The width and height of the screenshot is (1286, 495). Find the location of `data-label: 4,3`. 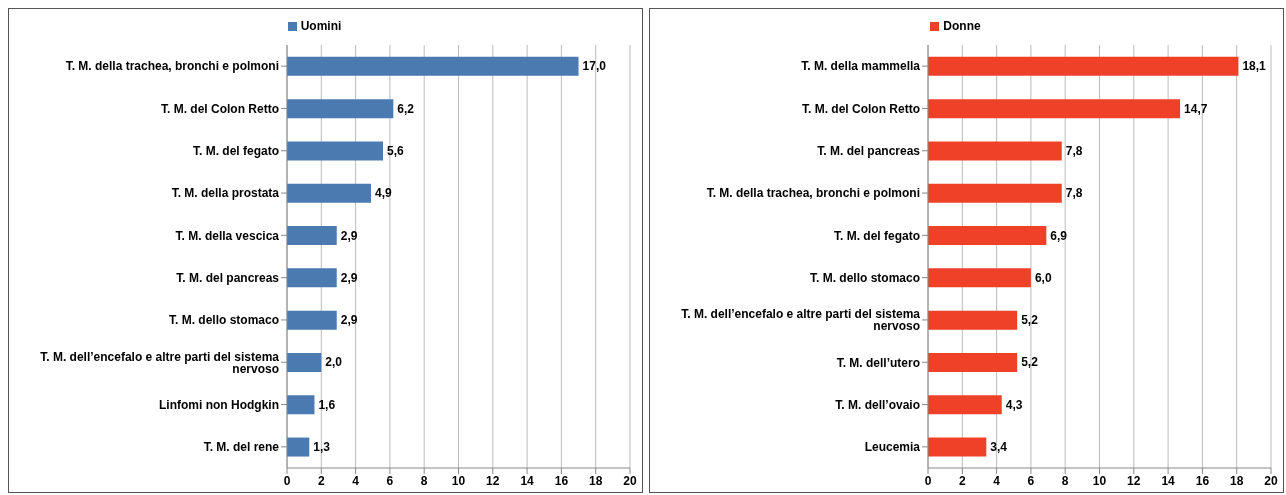

data-label: 4,3 is located at coordinates (1014, 404).